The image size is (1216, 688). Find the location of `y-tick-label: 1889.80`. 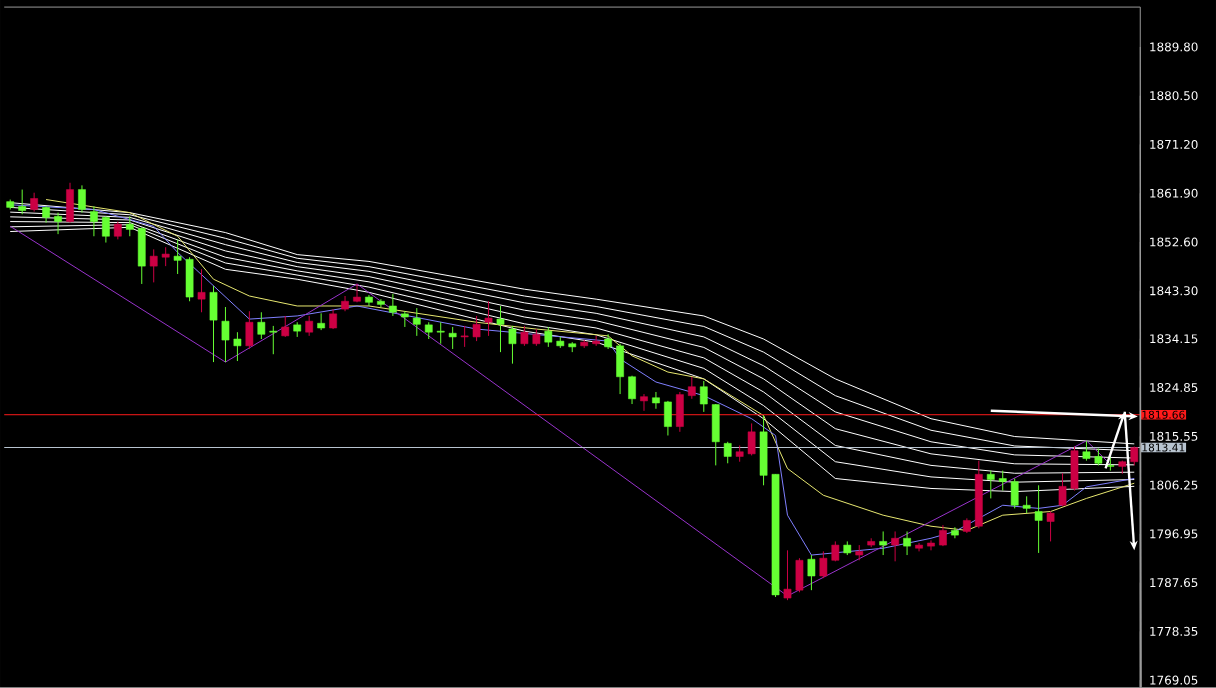

y-tick-label: 1889.80 is located at coordinates (1174, 47).